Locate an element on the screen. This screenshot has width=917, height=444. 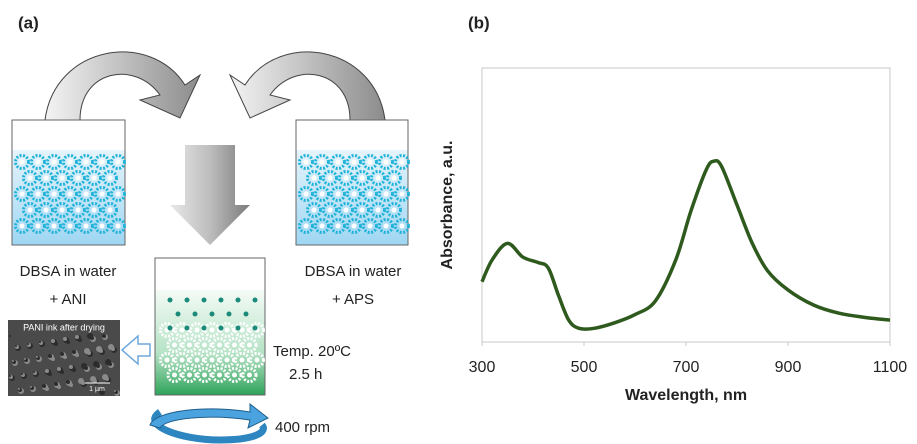
curved-arrow is located at coordinates (123, 86).